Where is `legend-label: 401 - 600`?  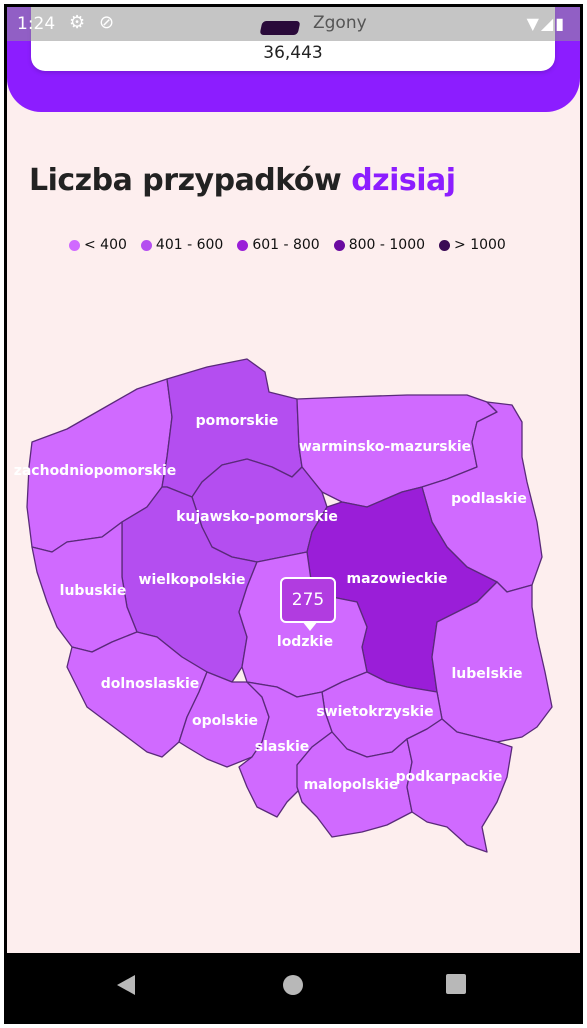 legend-label: 401 - 600 is located at coordinates (189, 245).